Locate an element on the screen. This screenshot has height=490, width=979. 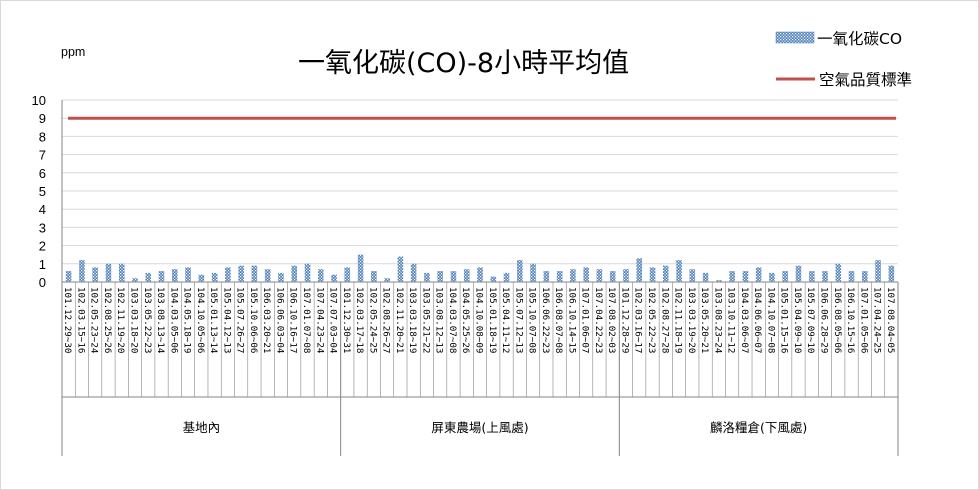
x-tick-label: 106.06.03~04 is located at coordinates (279, 320).